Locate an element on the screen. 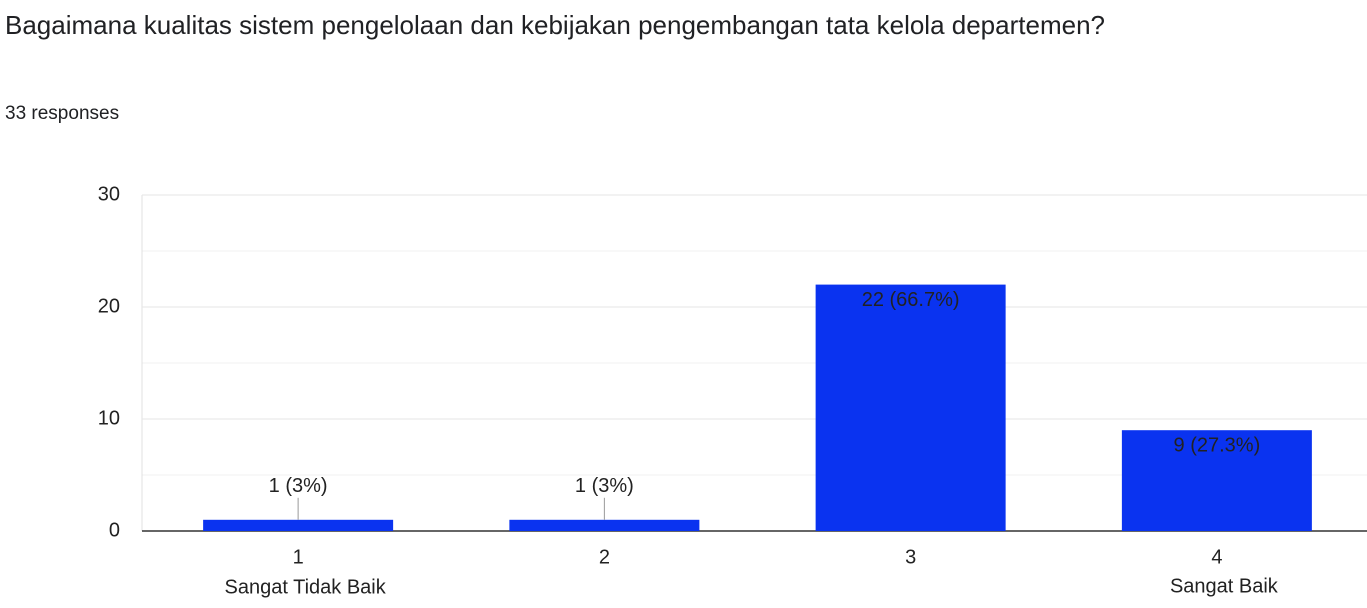  x-tick-label: 1 is located at coordinates (298, 557).